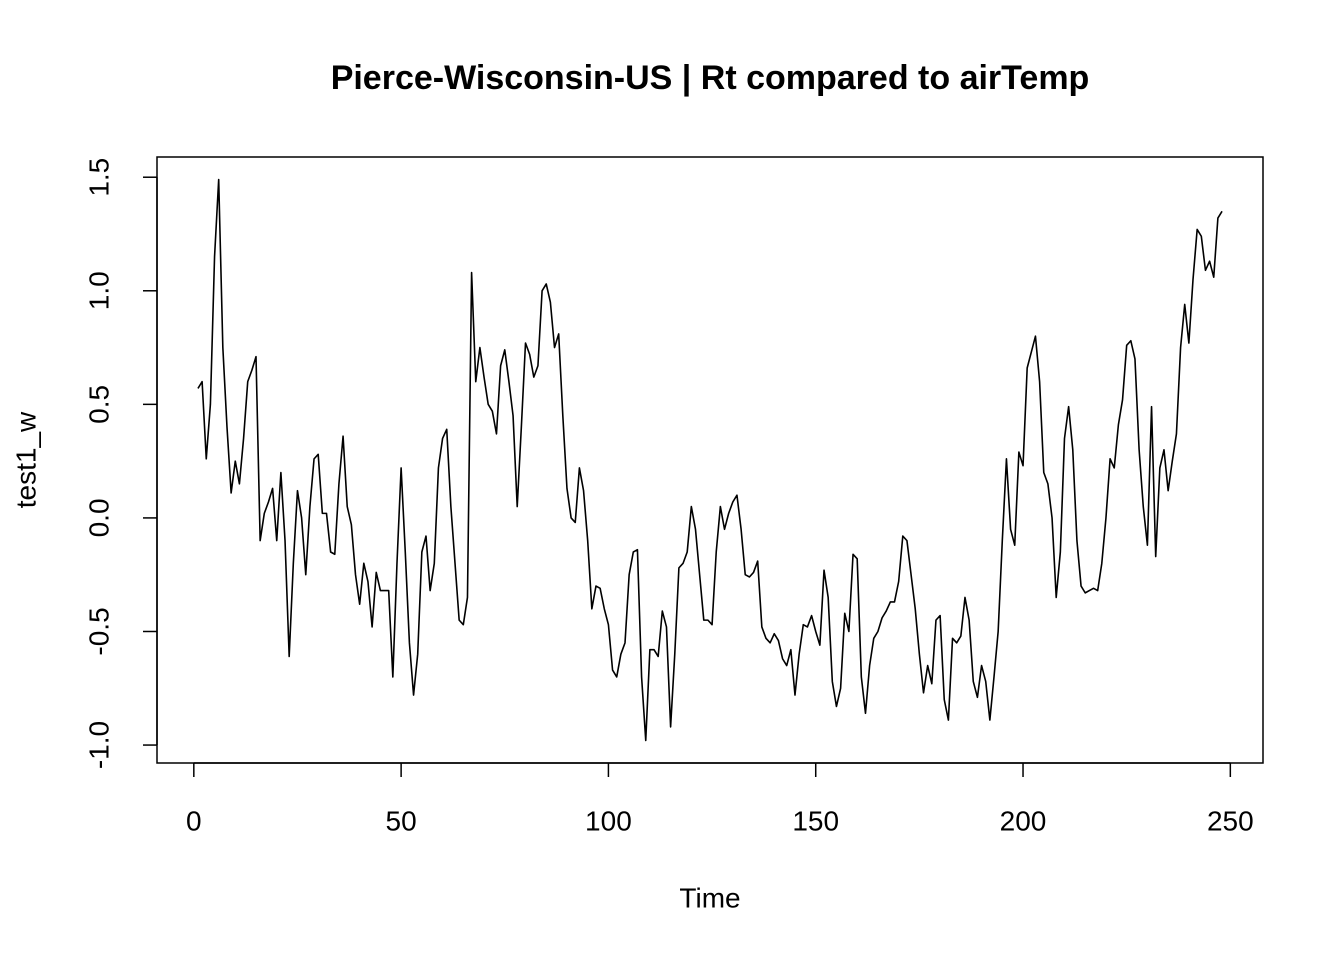 The height and width of the screenshot is (960, 1344). I want to click on y-tick-label: 0.5, so click(98, 404).